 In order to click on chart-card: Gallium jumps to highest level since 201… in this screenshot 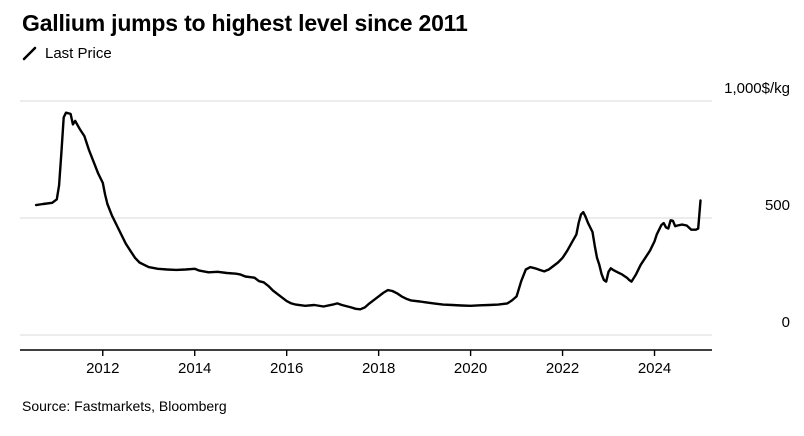, I will do `click(402, 31)`.